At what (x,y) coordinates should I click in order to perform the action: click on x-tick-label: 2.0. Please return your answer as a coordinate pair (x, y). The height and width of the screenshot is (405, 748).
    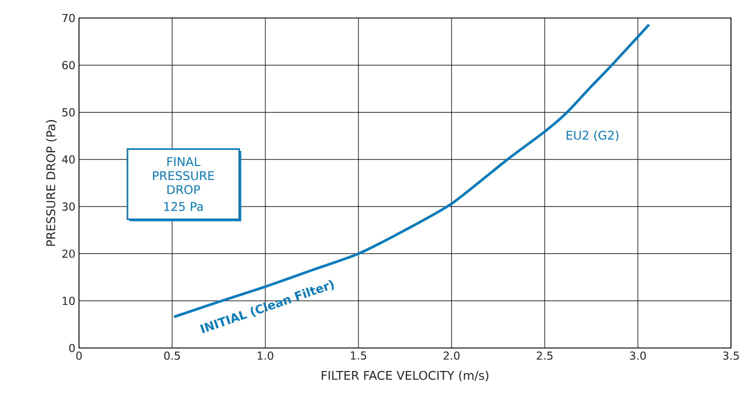
    Looking at the image, I should click on (452, 356).